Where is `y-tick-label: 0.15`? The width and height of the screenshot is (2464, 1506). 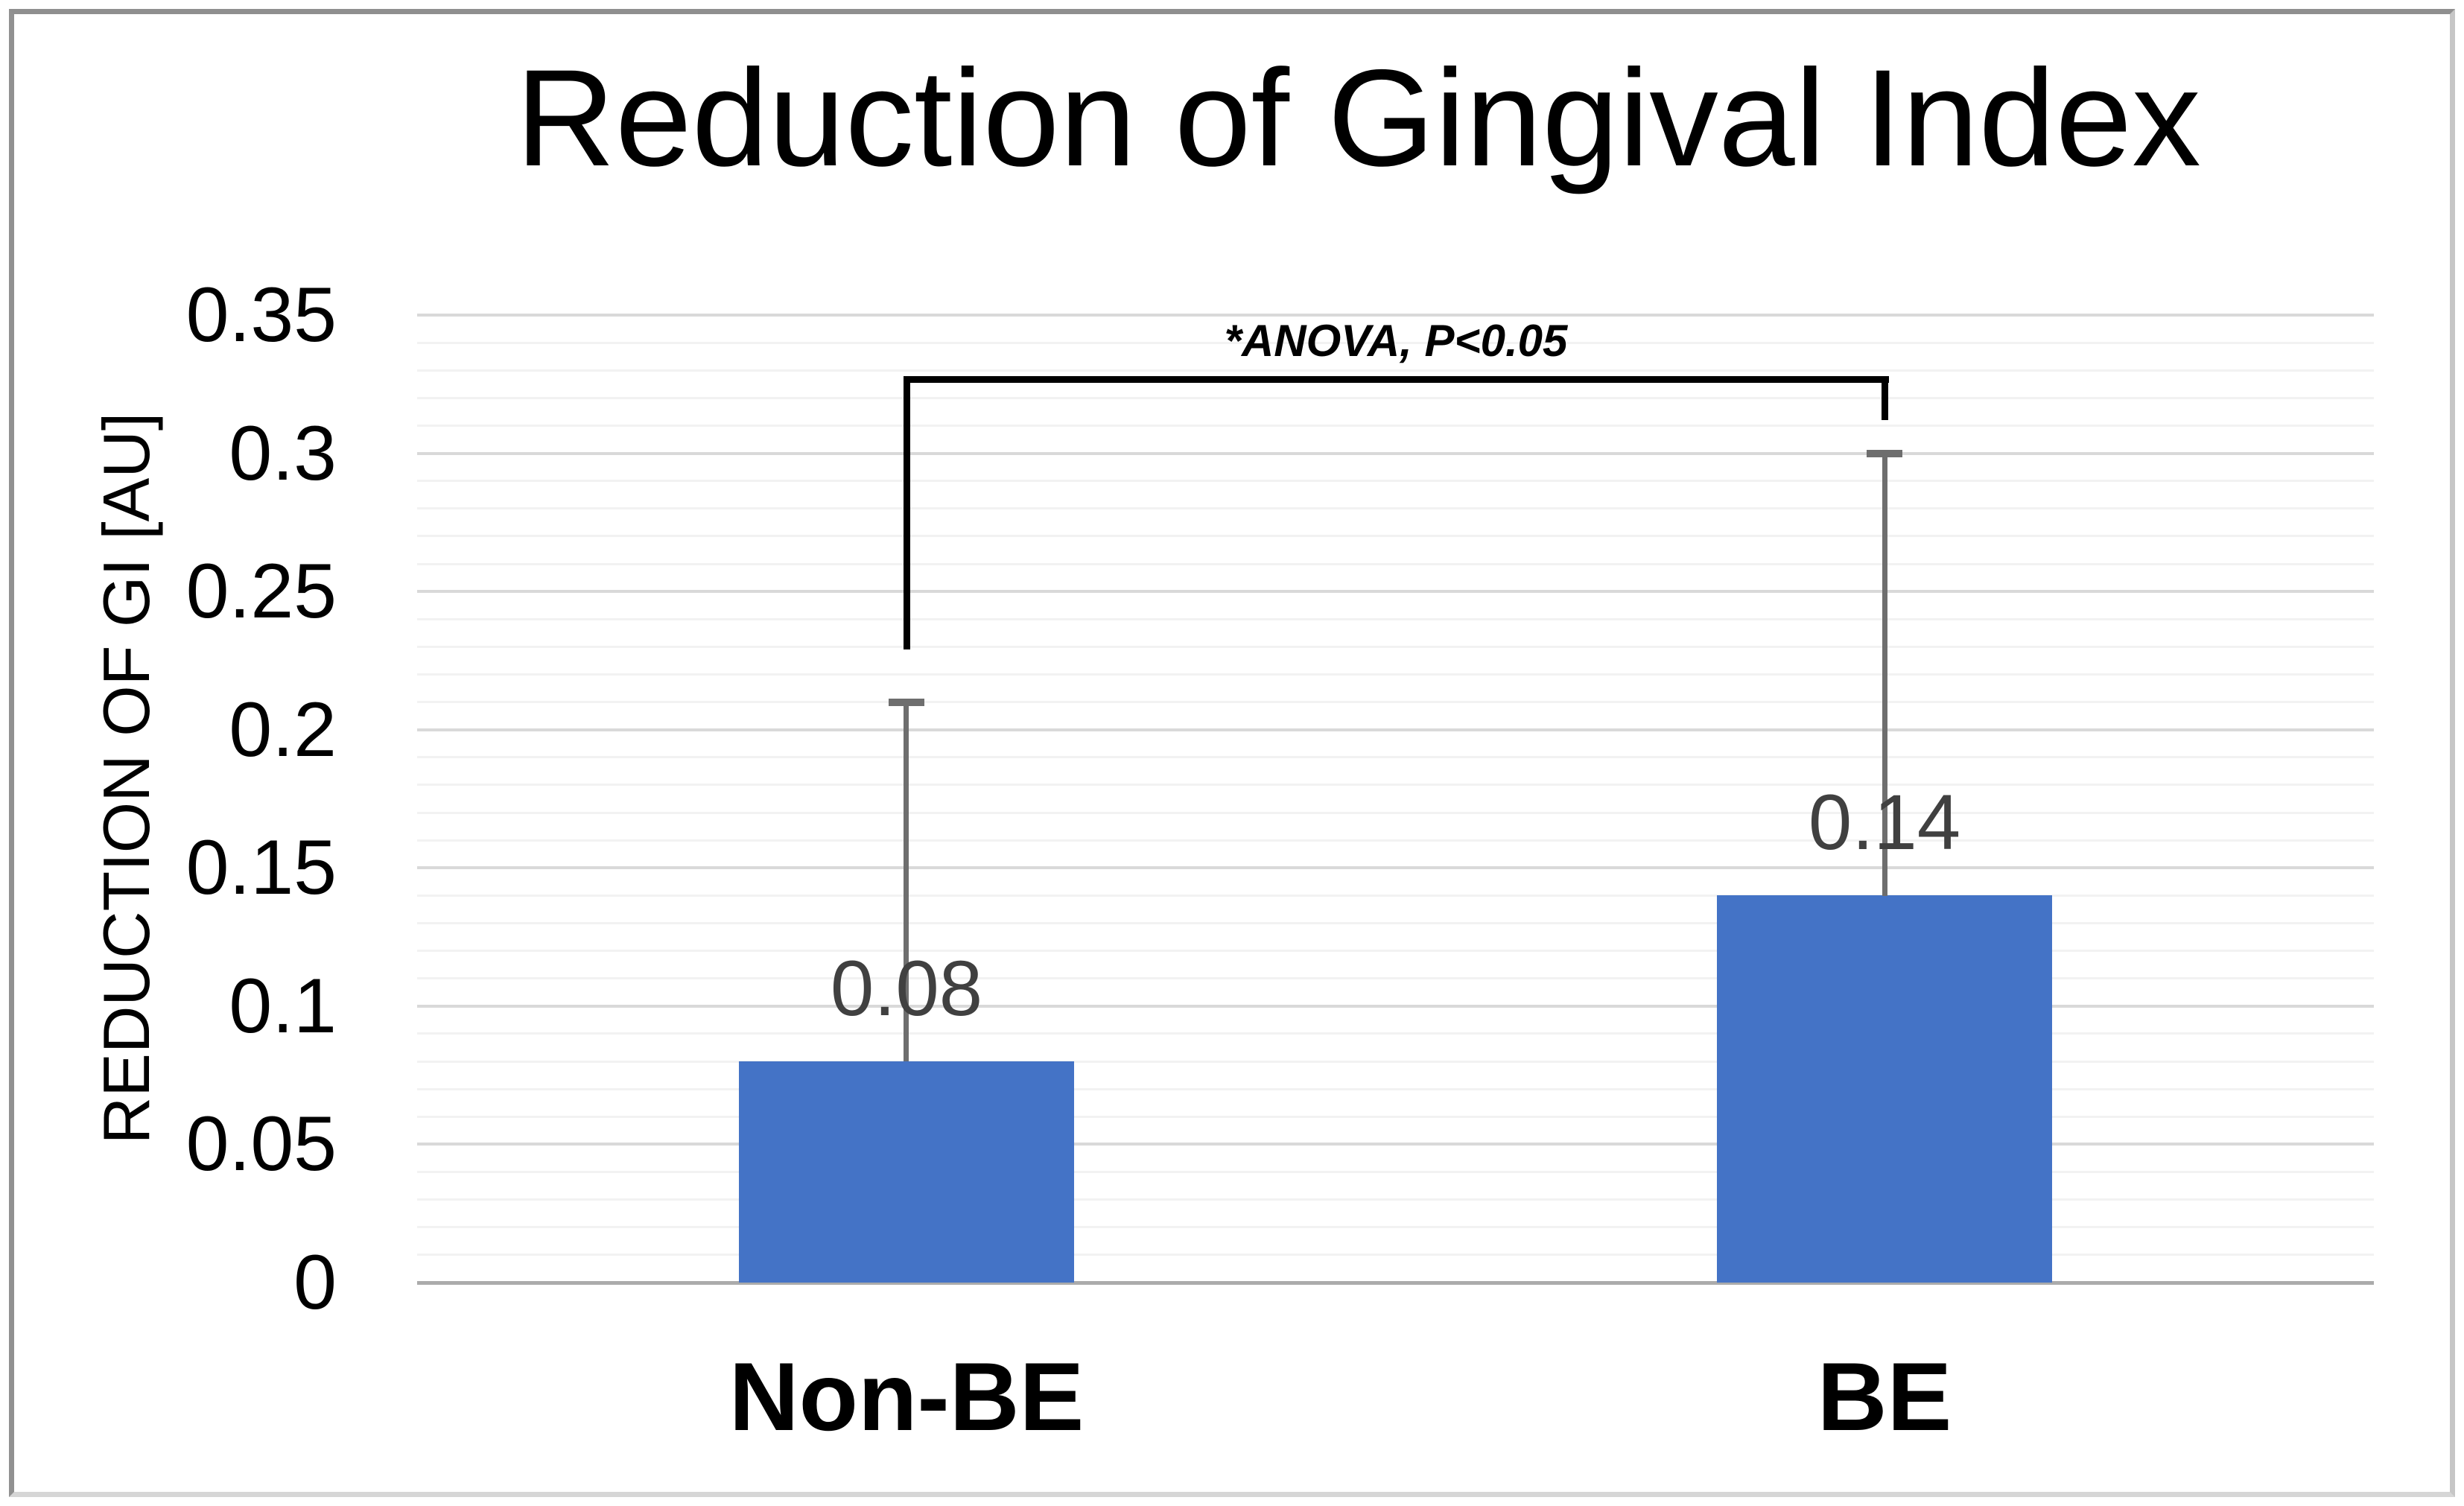 y-tick-label: 0.15 is located at coordinates (261, 868).